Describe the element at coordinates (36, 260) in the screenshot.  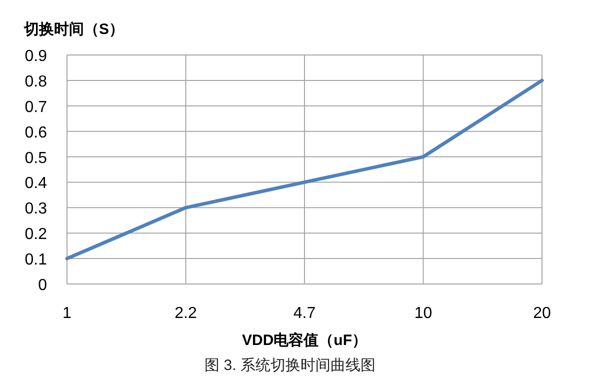
I see `y-tick-label: 0.1` at that location.